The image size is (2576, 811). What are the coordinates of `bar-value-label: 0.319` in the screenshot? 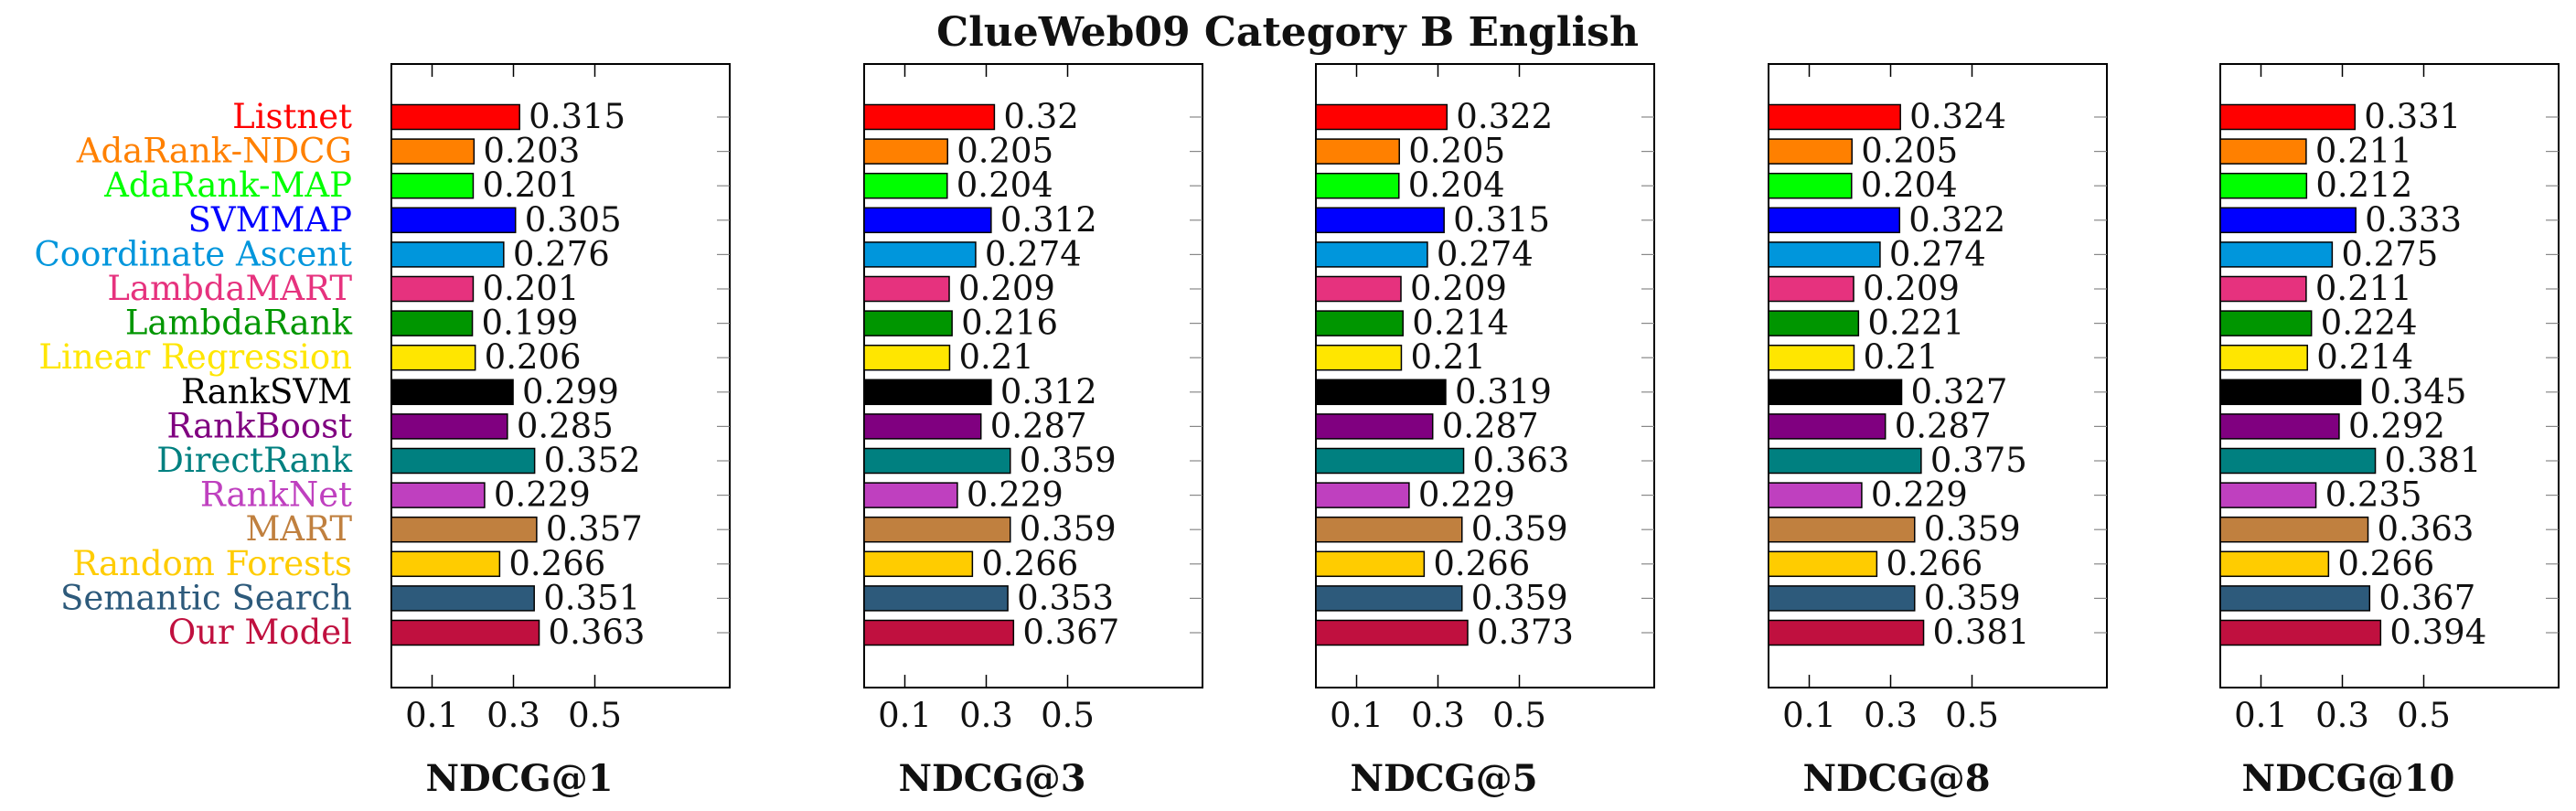 It's located at (1503, 391).